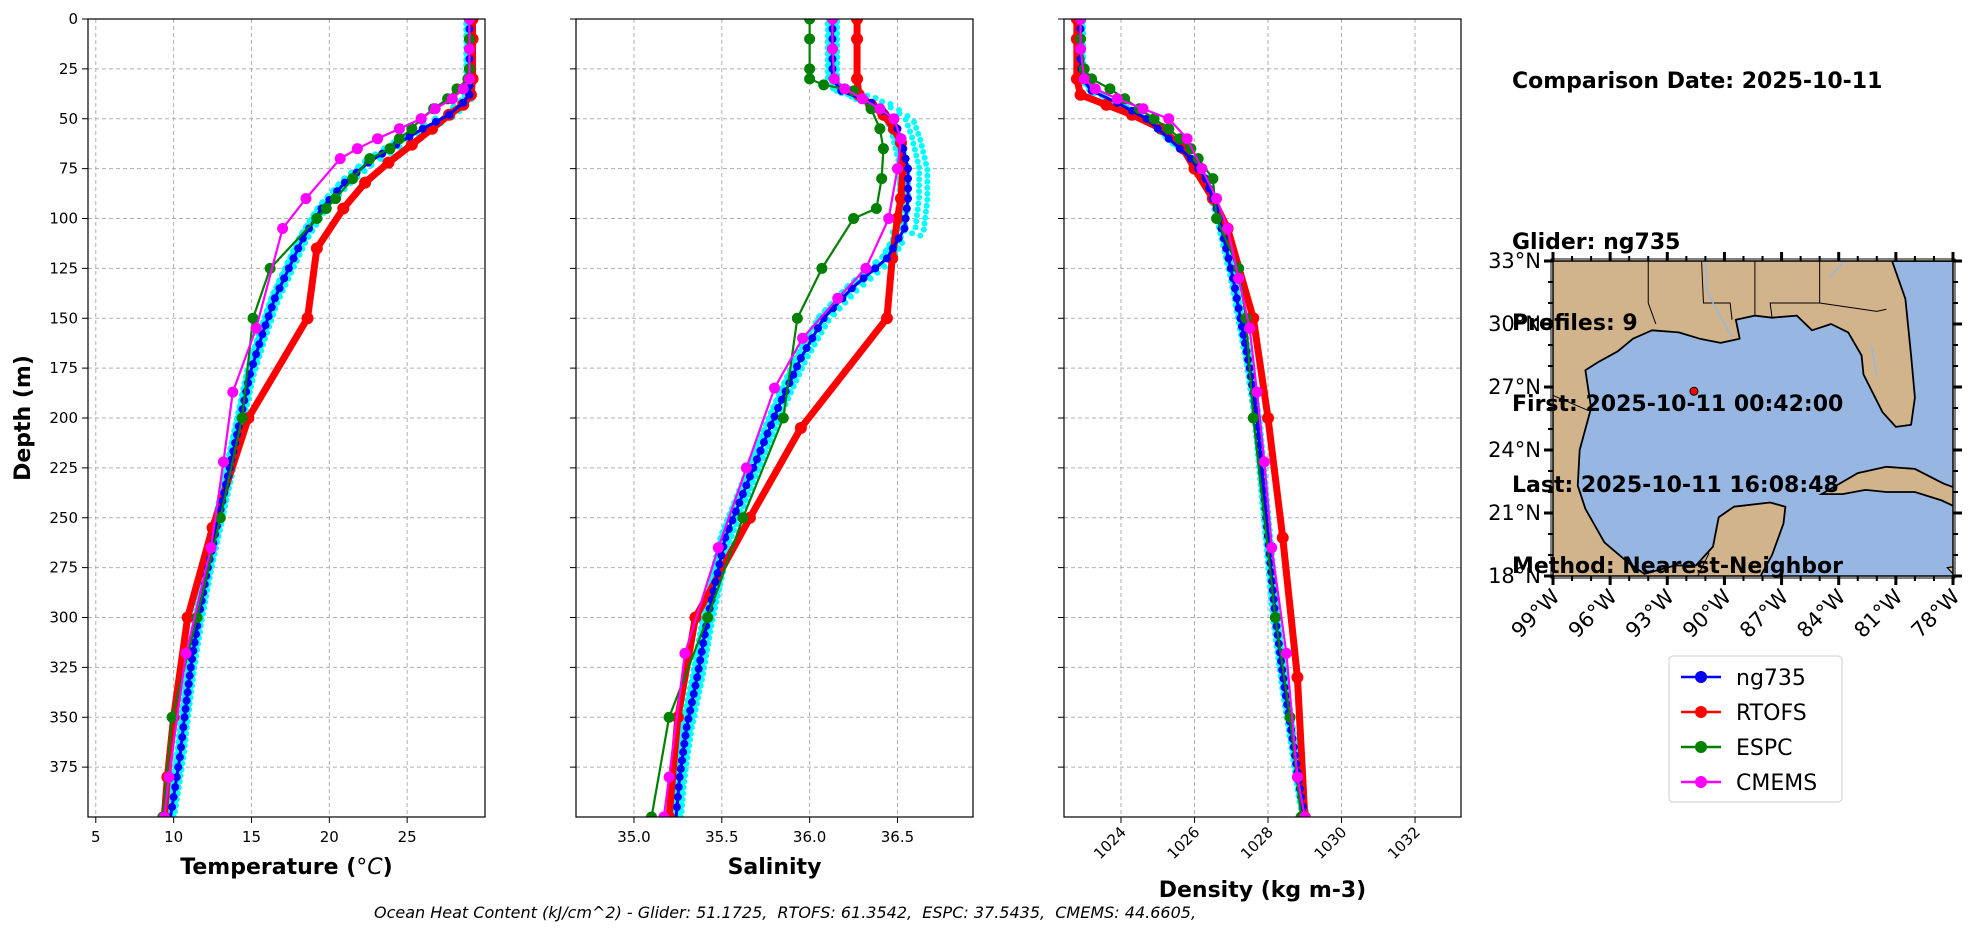 Image resolution: width=1987 pixels, height=934 pixels. I want to click on legend-marker-RTOFS, so click(1701, 712).